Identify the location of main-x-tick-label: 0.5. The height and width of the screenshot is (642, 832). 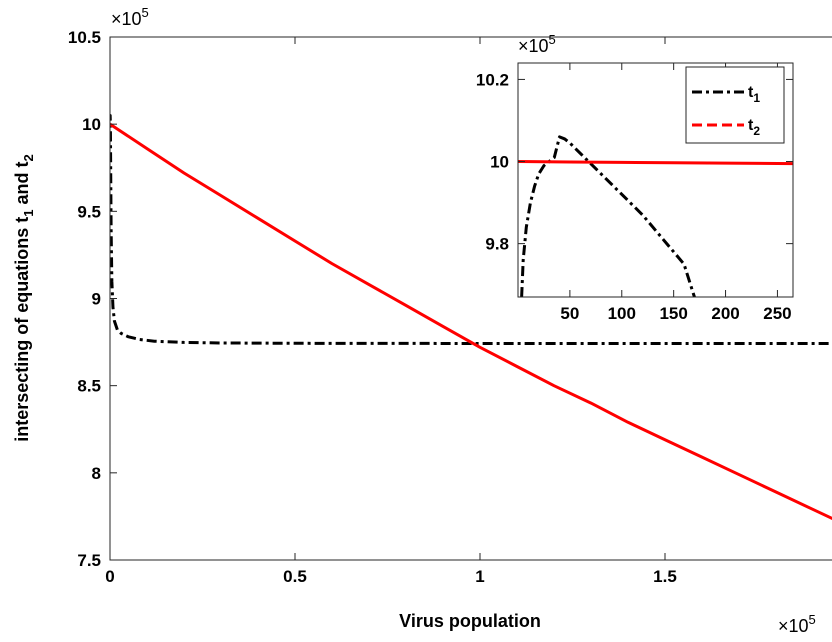
(295, 576).